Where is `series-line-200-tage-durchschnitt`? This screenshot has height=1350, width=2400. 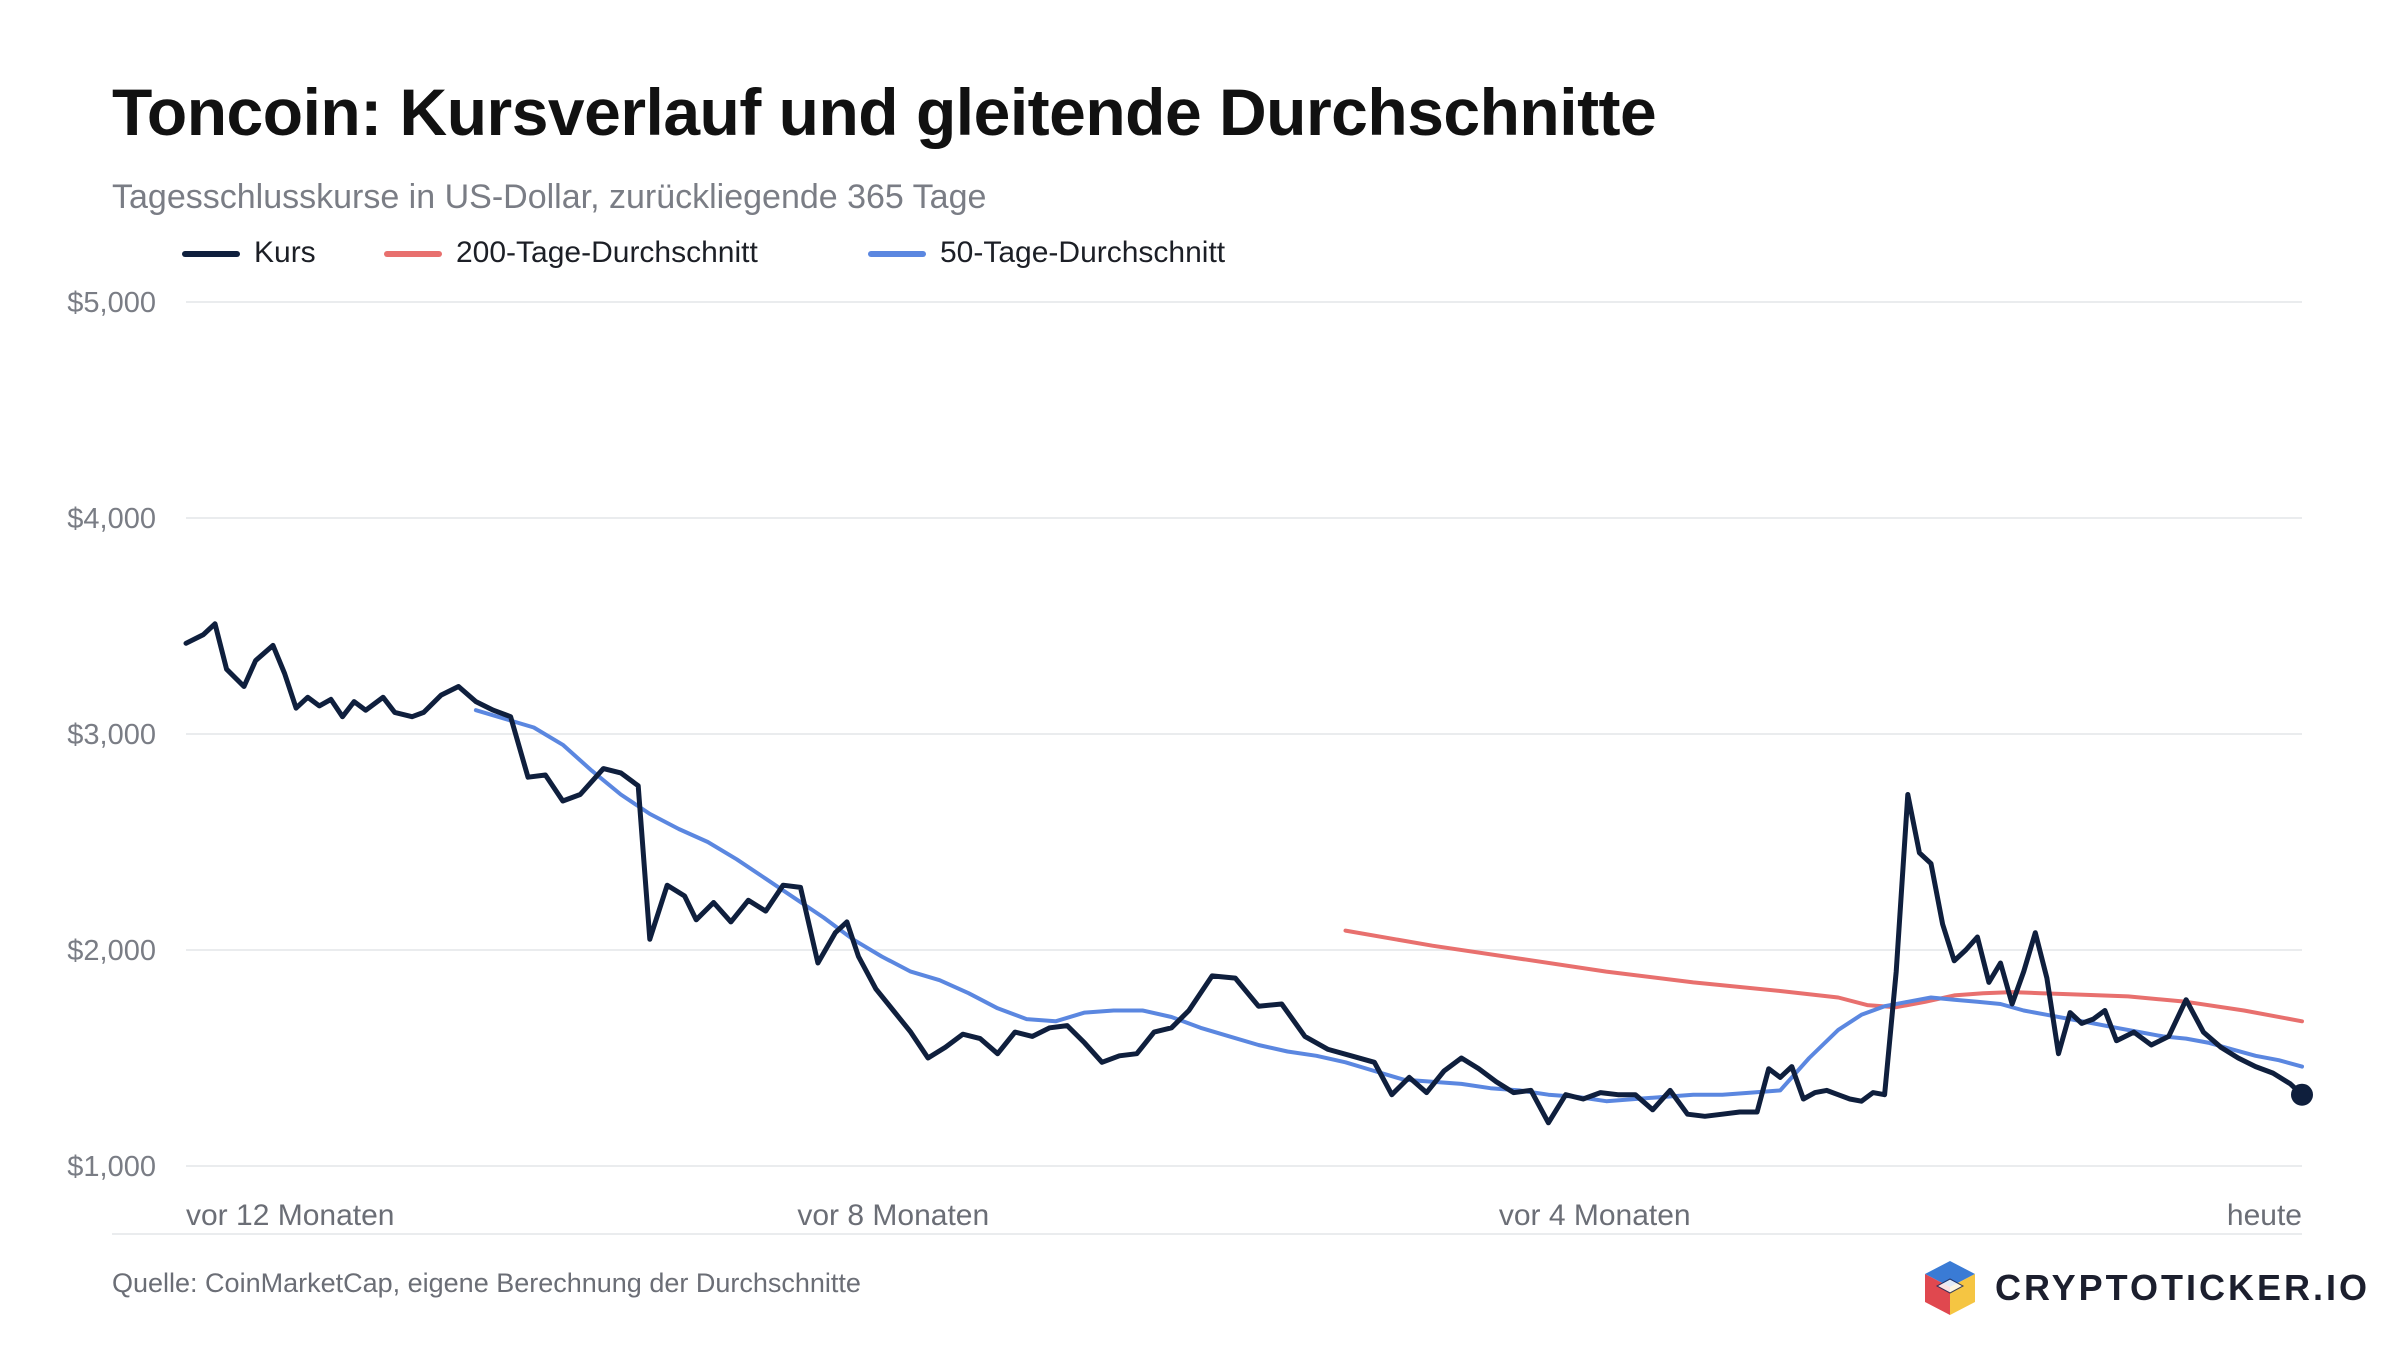 series-line-200-tage-durchschnitt is located at coordinates (1823, 976).